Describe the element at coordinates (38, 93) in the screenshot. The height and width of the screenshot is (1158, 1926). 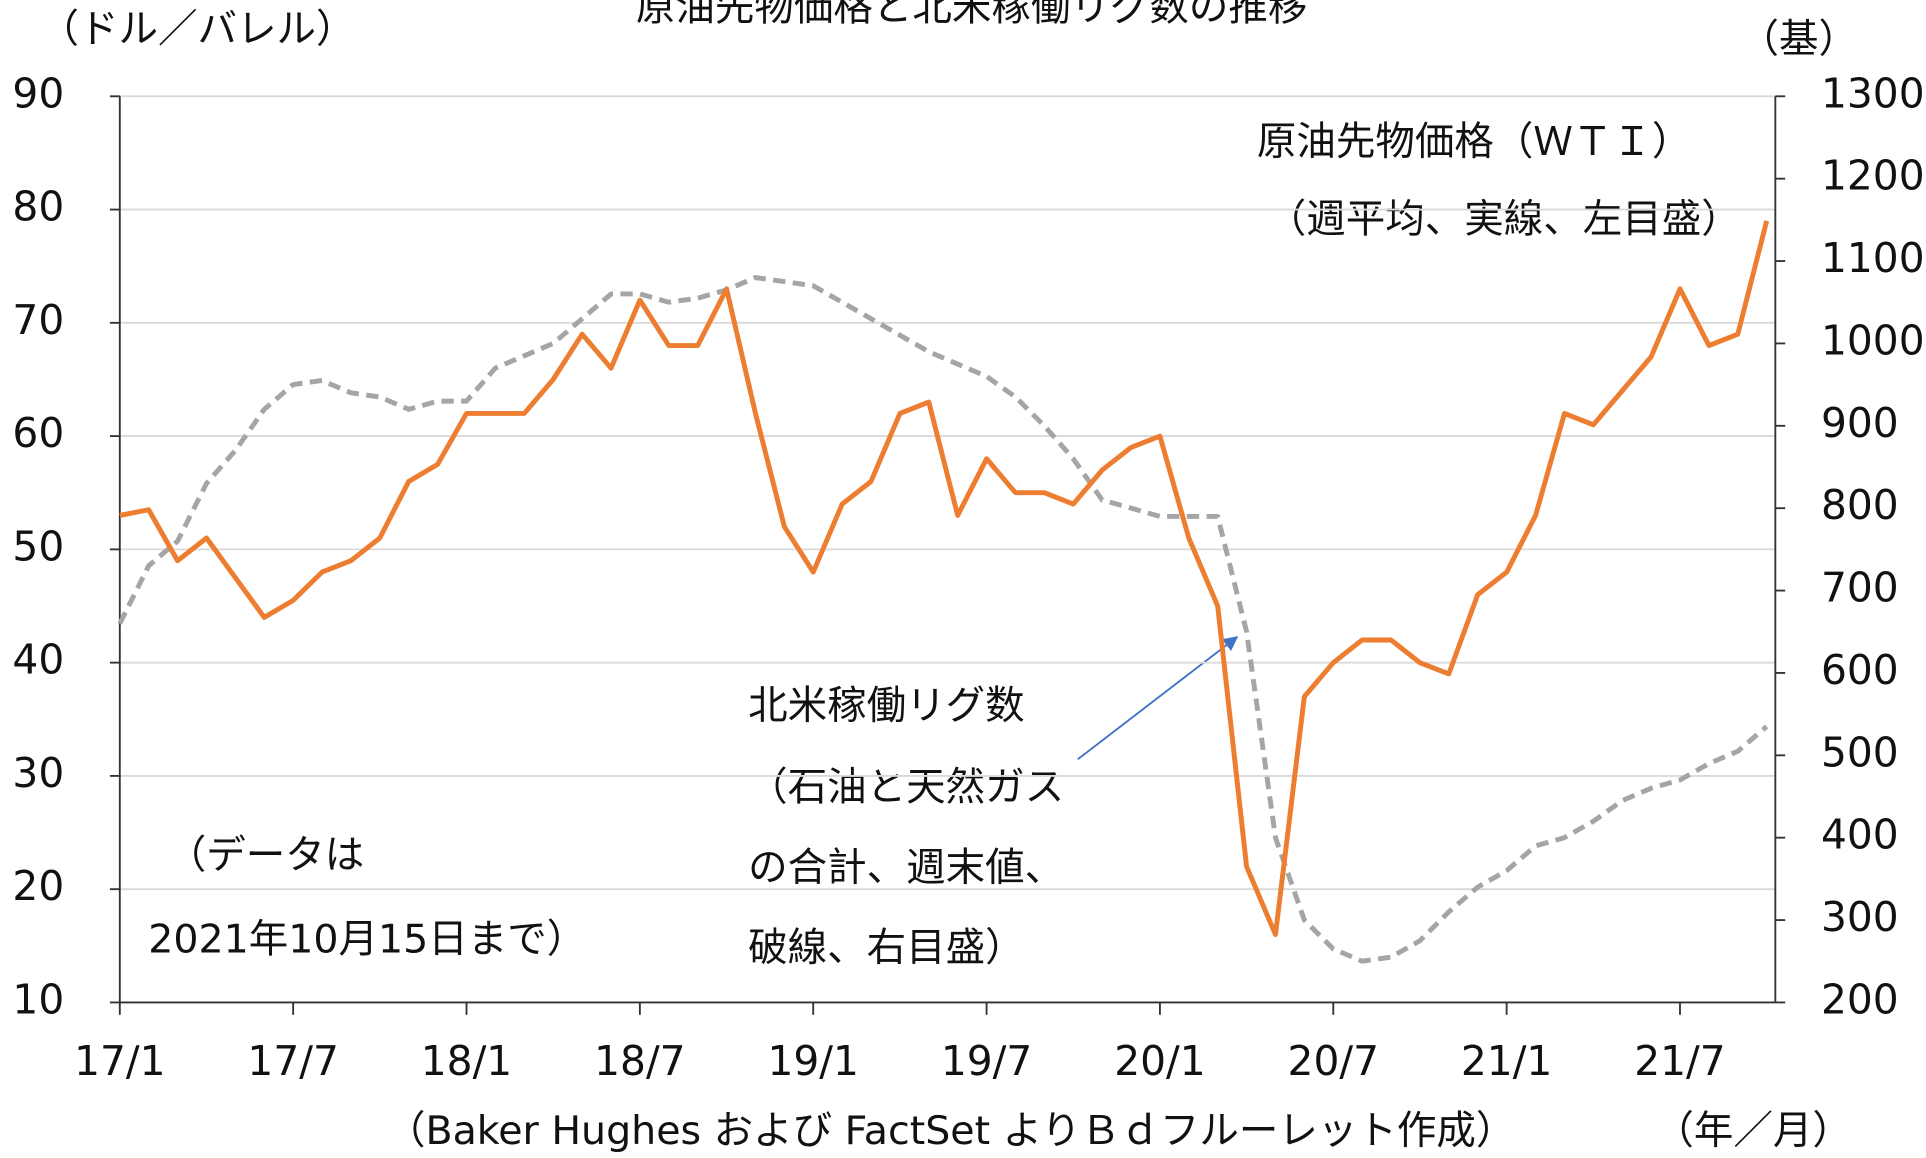
I see `y-tick-label: 90` at that location.